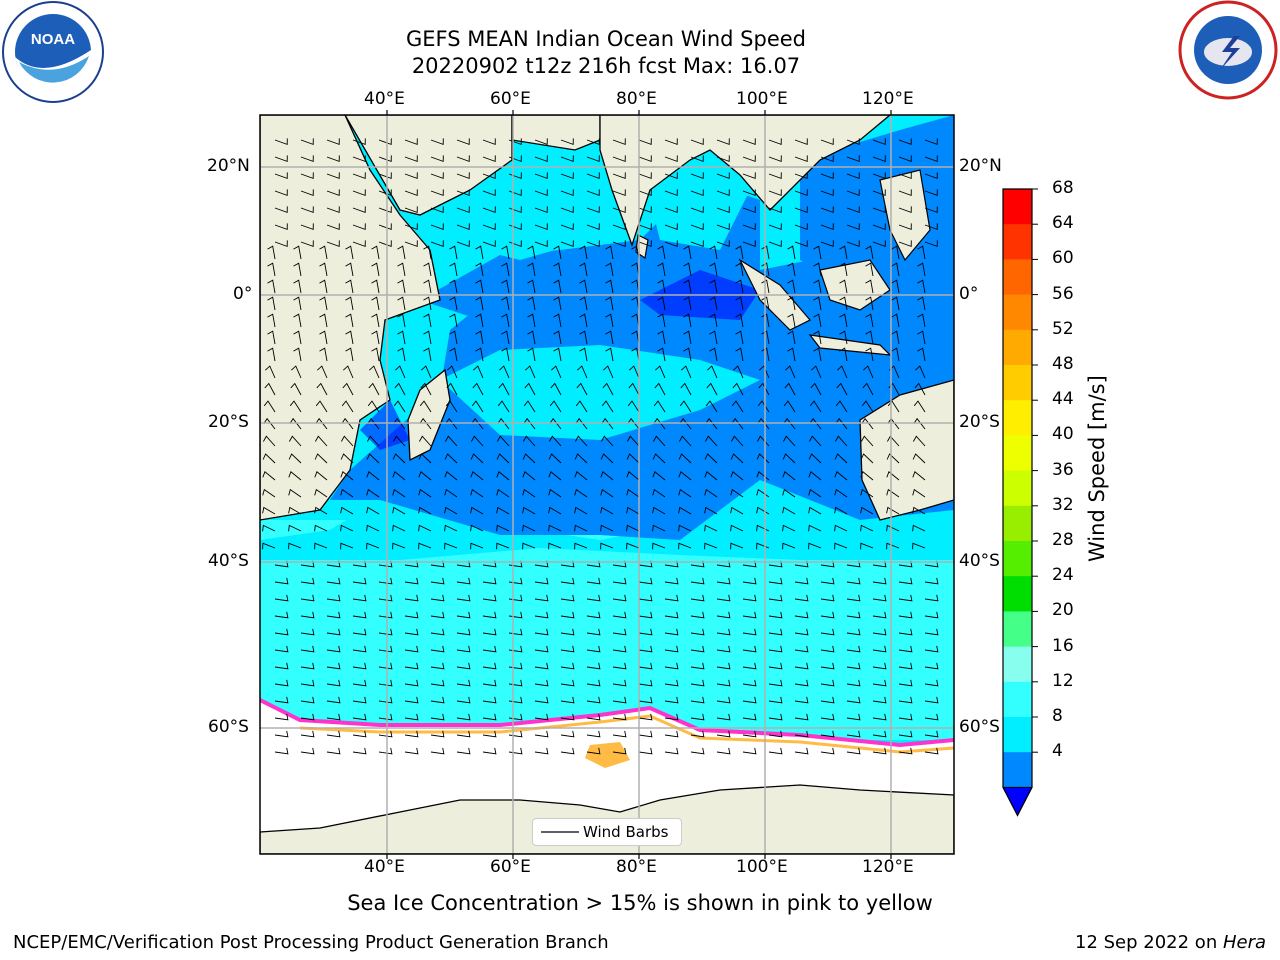 This screenshot has height=960, width=1280. What do you see at coordinates (700, 210) in the screenshot?
I see `wind-field-bay-of-bengal` at bounding box center [700, 210].